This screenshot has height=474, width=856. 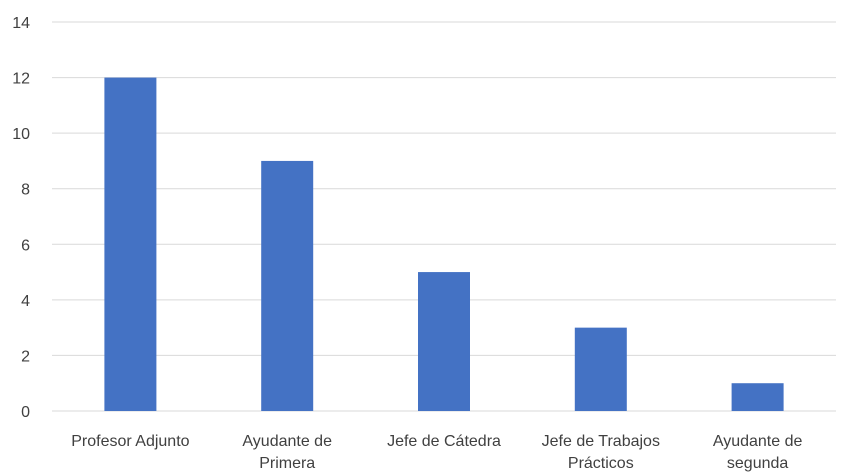 I want to click on x-tick-label: Profesor Adjunto, so click(x=130, y=441).